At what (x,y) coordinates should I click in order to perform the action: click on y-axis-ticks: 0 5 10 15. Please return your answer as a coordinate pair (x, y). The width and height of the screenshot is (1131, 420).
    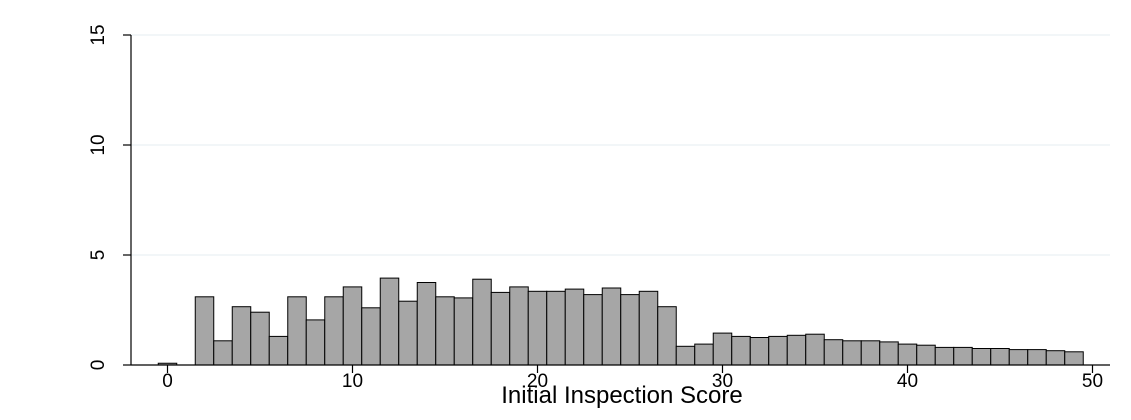
    Looking at the image, I should click on (109, 197).